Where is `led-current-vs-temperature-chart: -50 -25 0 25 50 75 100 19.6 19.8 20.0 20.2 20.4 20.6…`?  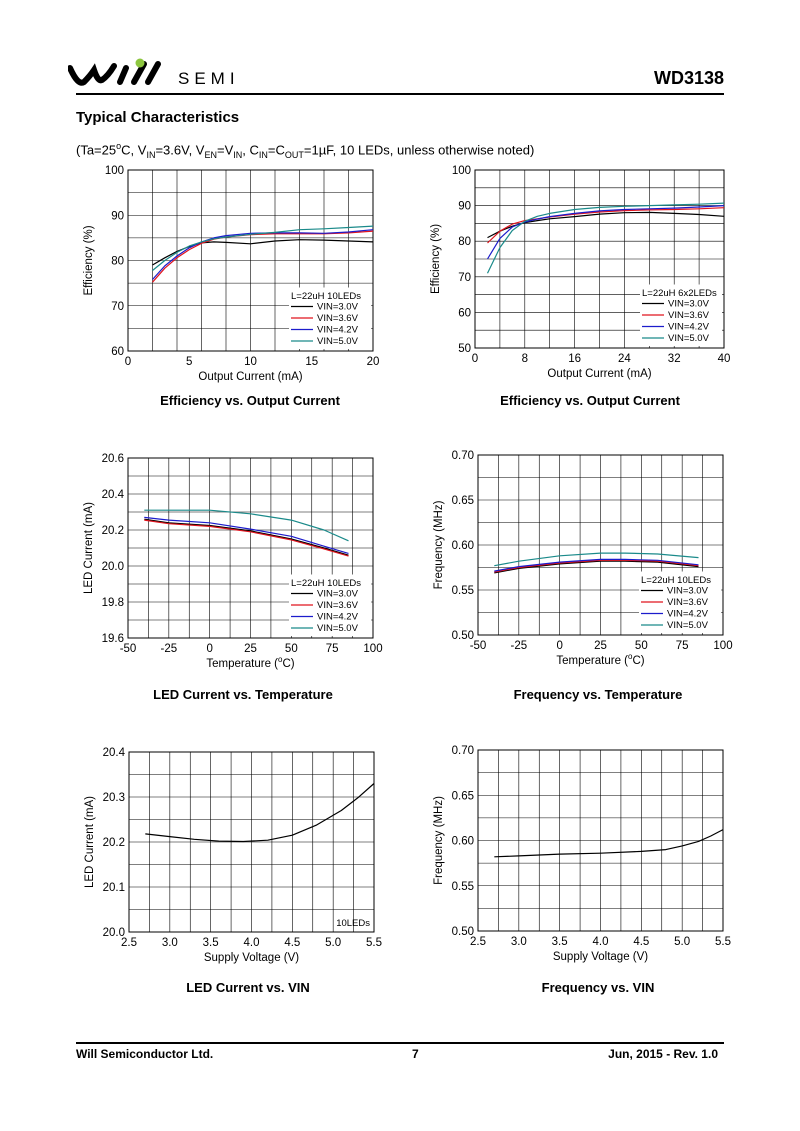
led-current-vs-temperature-chart: -50 -25 0 25 50 75 100 19.6 19.8 20.0 20.2 20.4 20.6… is located at coordinates (233, 561).